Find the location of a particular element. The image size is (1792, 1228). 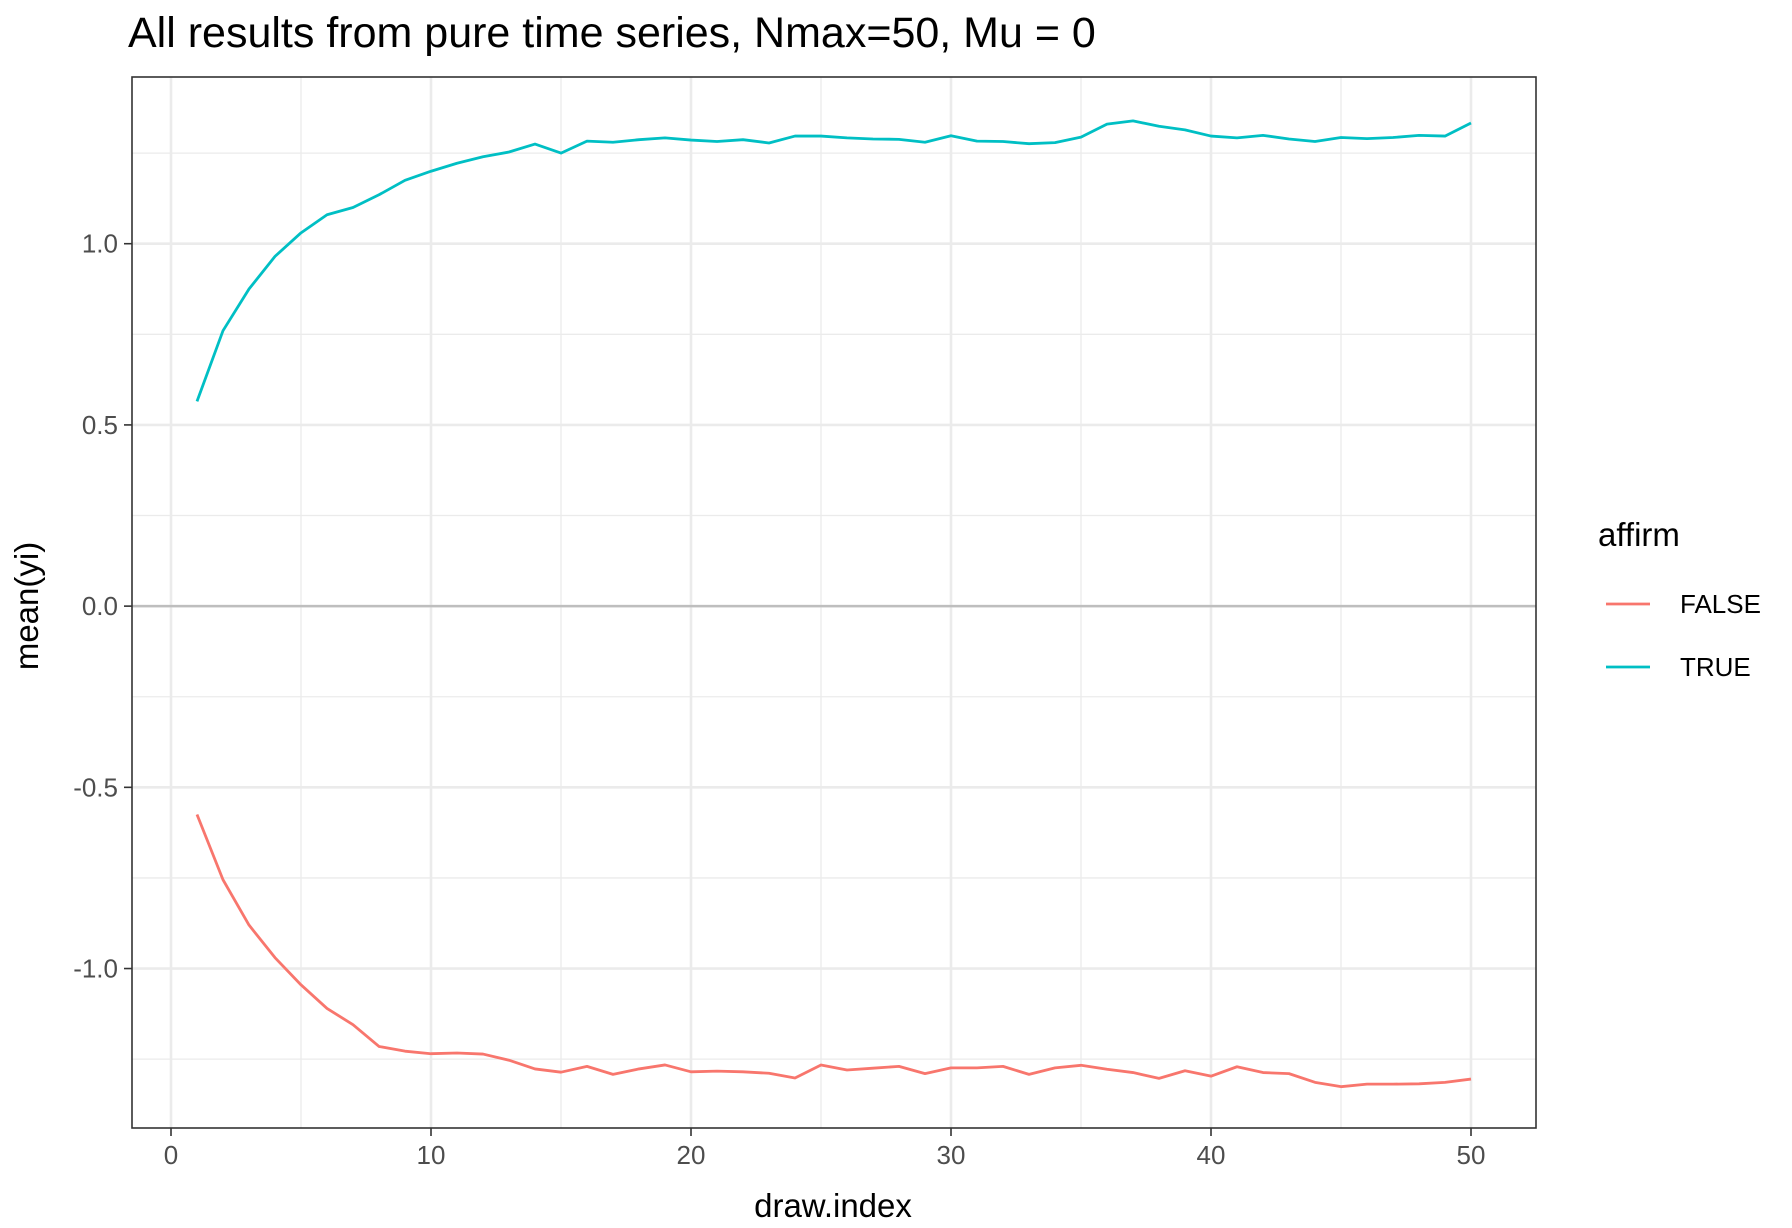

x-axis: 0 10 20 30 40 50 is located at coordinates (825, 1149).